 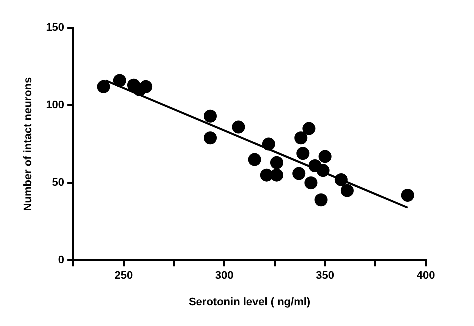 I want to click on x-tick-label: 350, so click(x=325, y=276).